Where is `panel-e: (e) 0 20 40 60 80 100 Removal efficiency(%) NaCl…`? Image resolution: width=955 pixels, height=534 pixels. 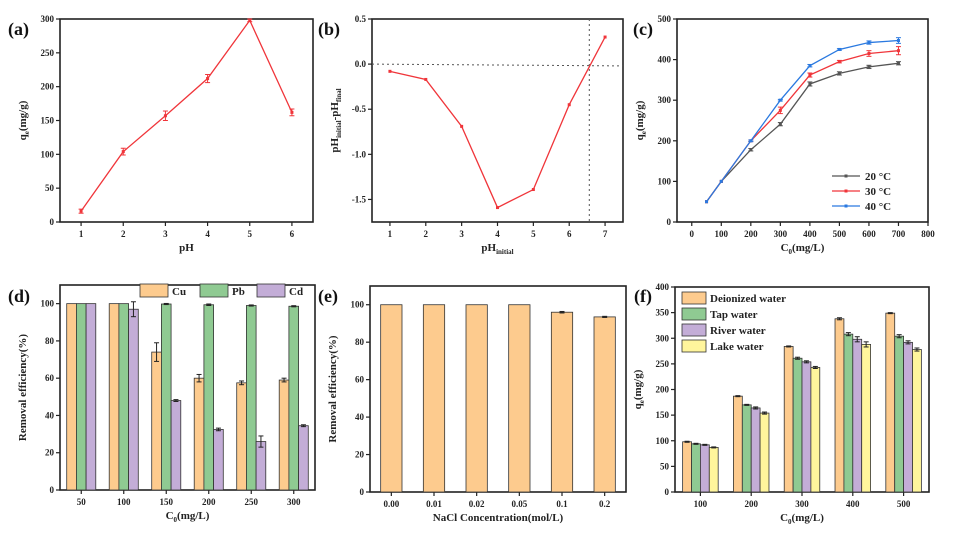
panel-e: (e) 0 20 40 60 80 100 Removal efficiency(%) NaCl… is located at coordinates (472, 404).